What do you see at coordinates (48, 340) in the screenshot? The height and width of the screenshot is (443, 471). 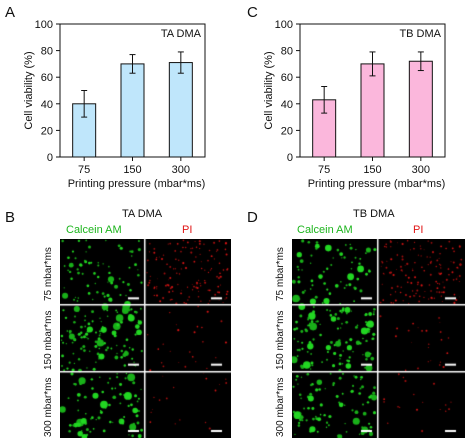 I see `panel-b-row-label-150: 150 mbar*ms` at bounding box center [48, 340].